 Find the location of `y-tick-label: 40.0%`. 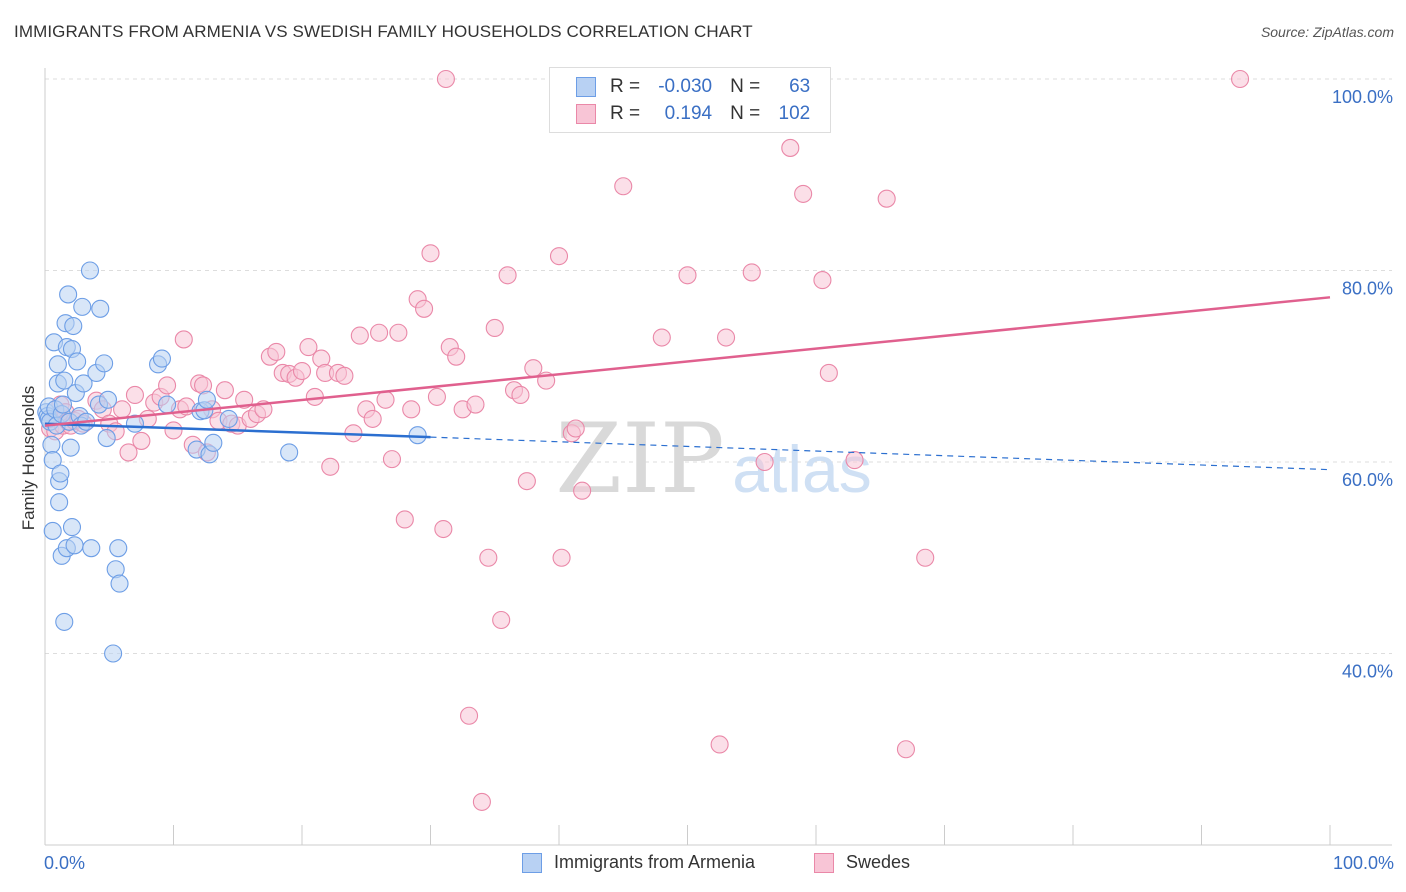

y-tick-label: 40.0% is located at coordinates (1367, 672).